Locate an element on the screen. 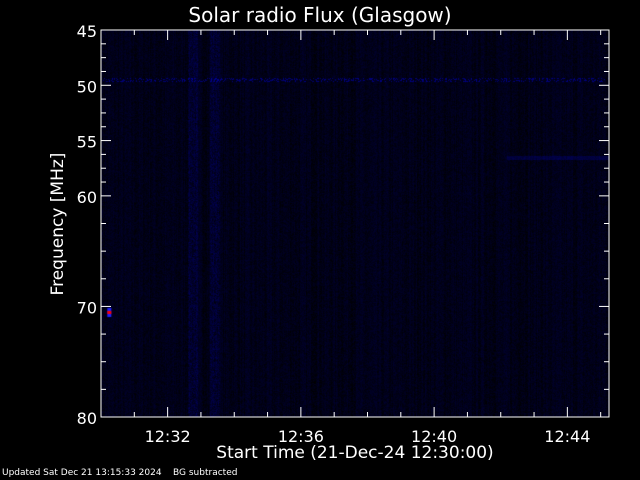 The image size is (640, 480). y-tick-label: 50 is located at coordinates (87, 86).